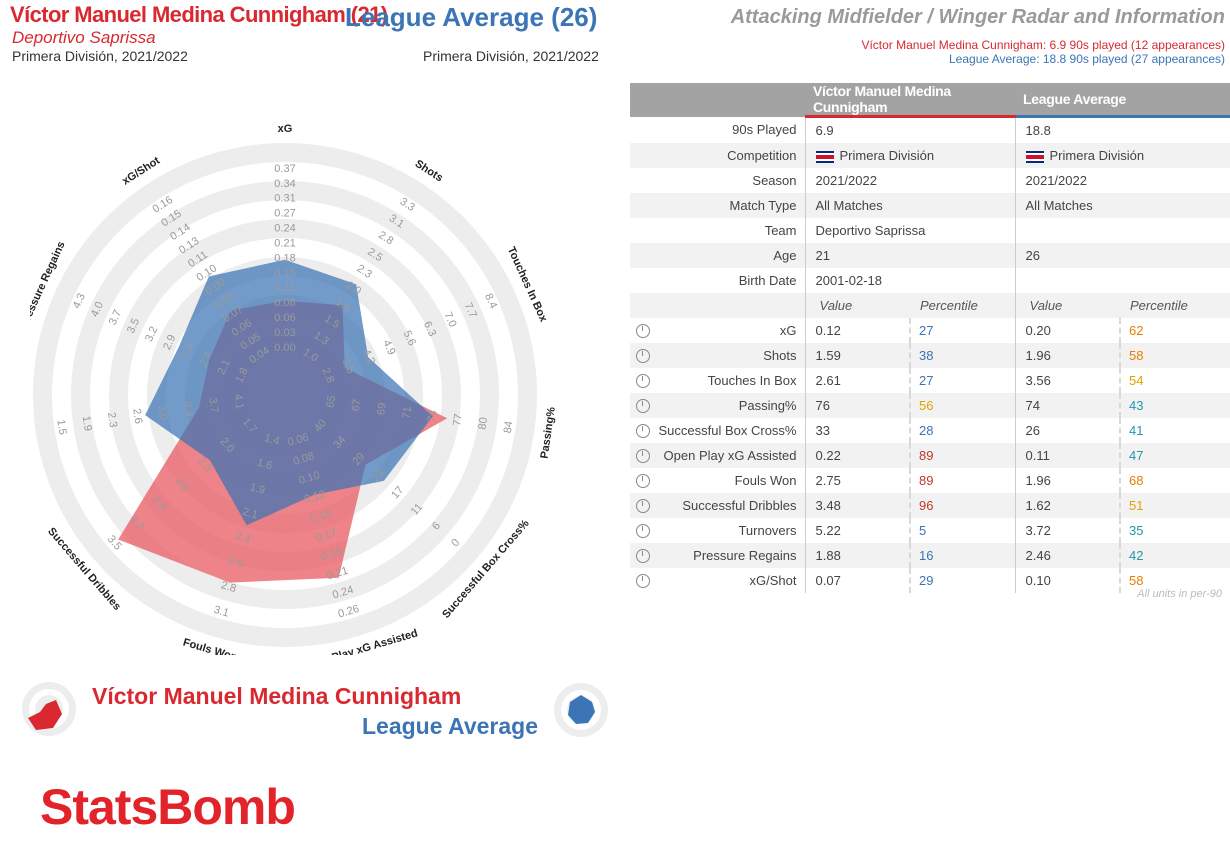 The width and height of the screenshot is (1230, 860). What do you see at coordinates (1174, 355) in the screenshot?
I see `average-metric-percentile: 58` at bounding box center [1174, 355].